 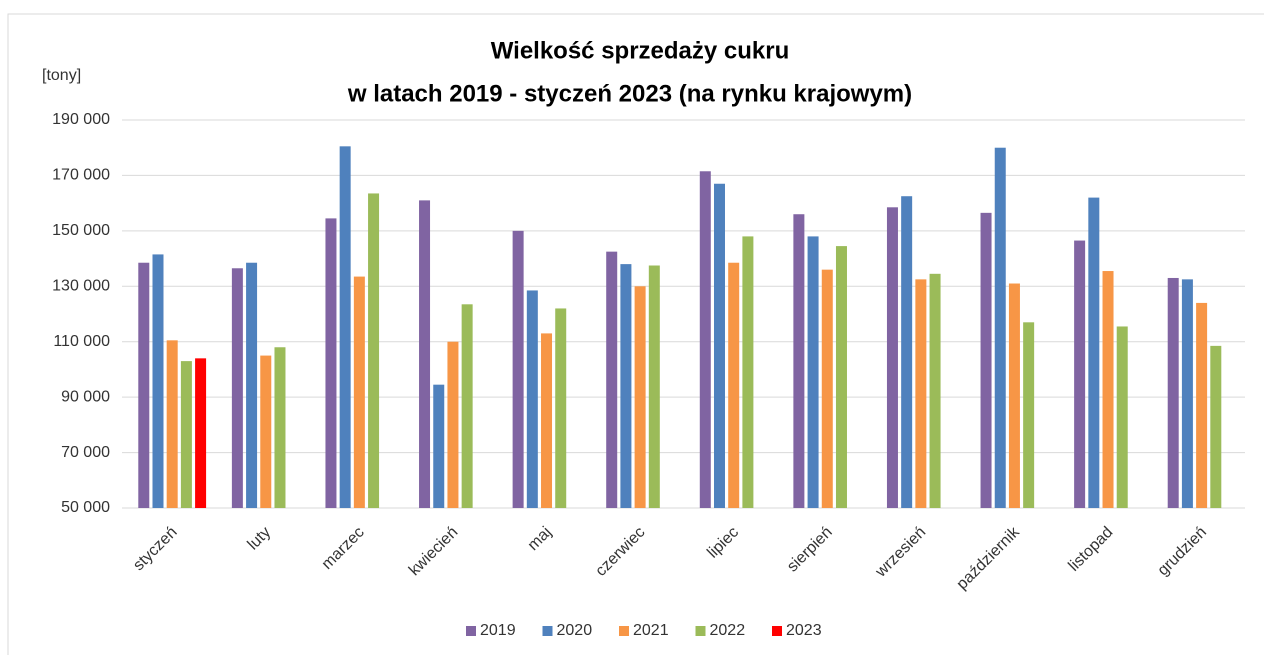 I want to click on y-tick-label: 170 000, so click(x=81, y=175).